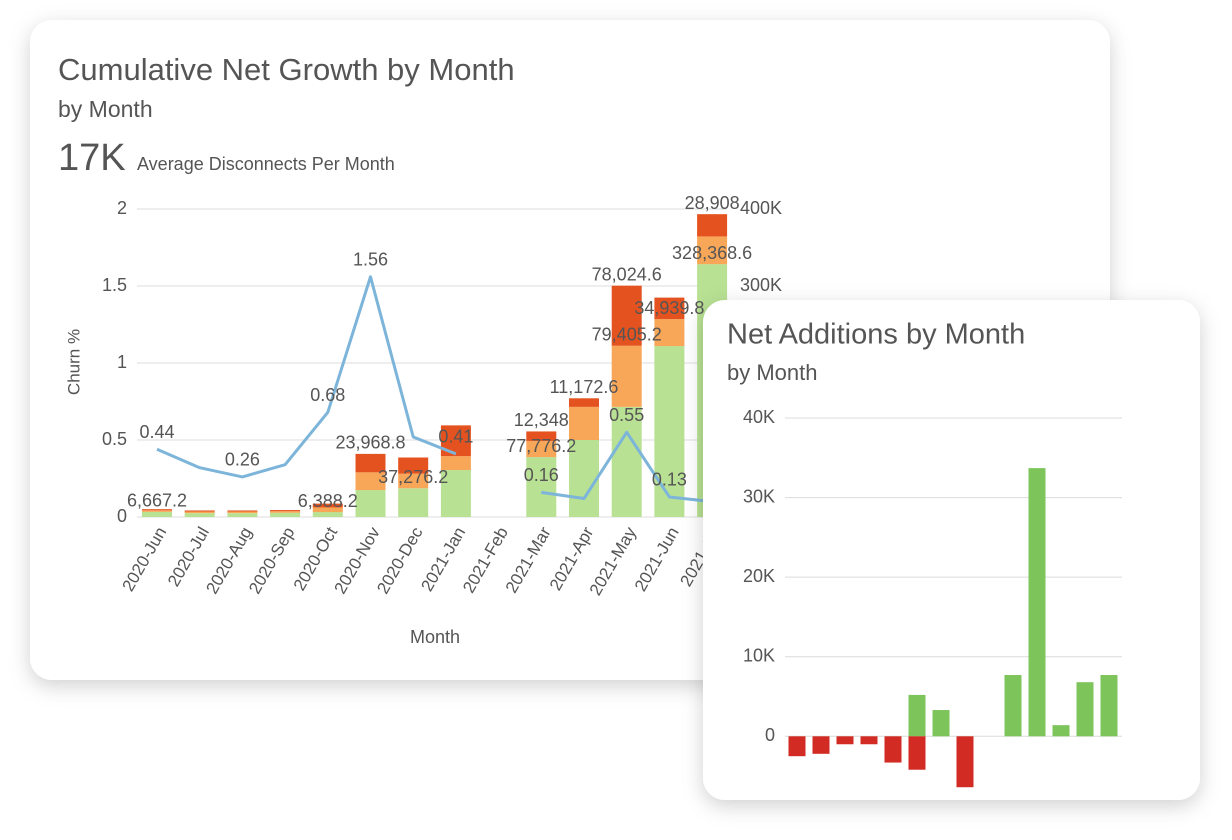  I want to click on data-label: 1.56, so click(370, 260).